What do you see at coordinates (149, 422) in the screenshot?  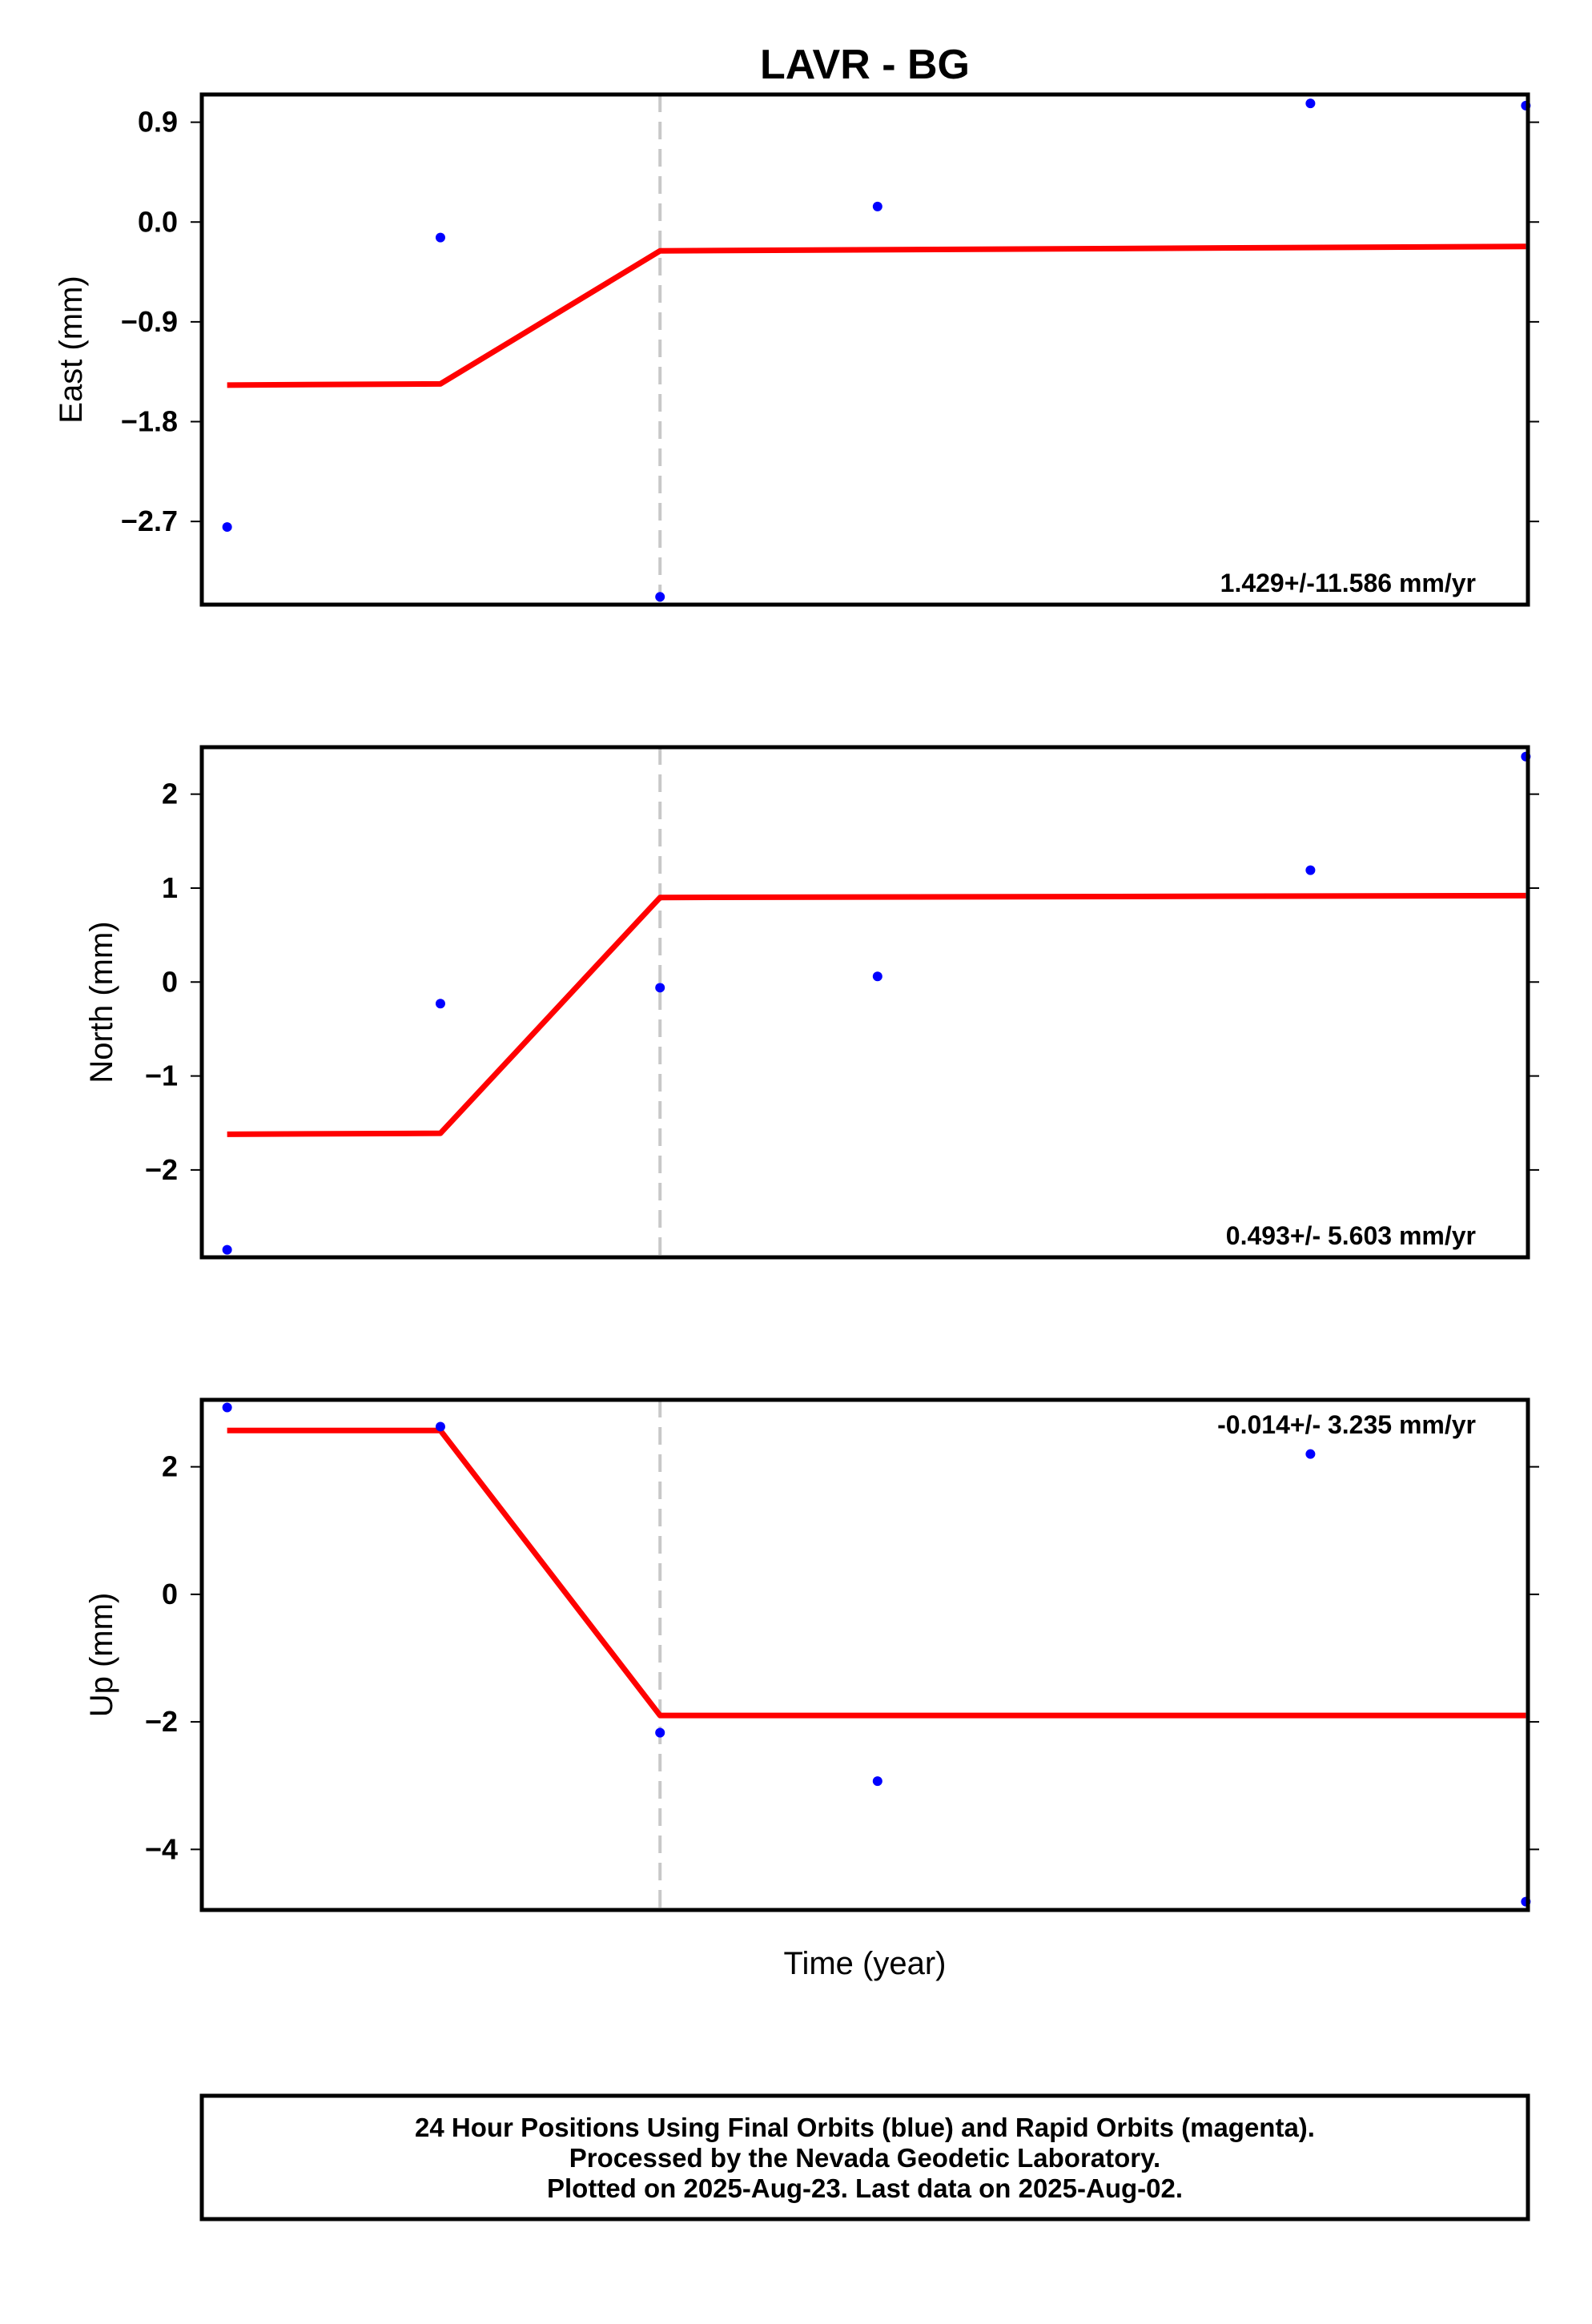 I see `y-tick-label: −1.8` at bounding box center [149, 422].